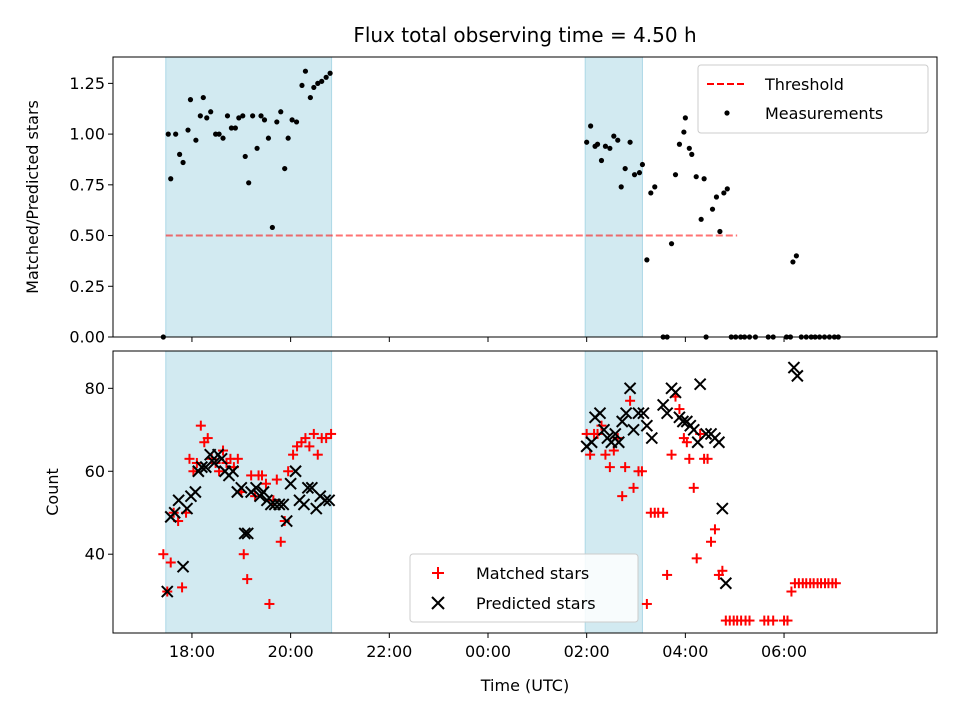  Describe the element at coordinates (488, 651) in the screenshot. I see `x-tick-label: 00:00` at that location.